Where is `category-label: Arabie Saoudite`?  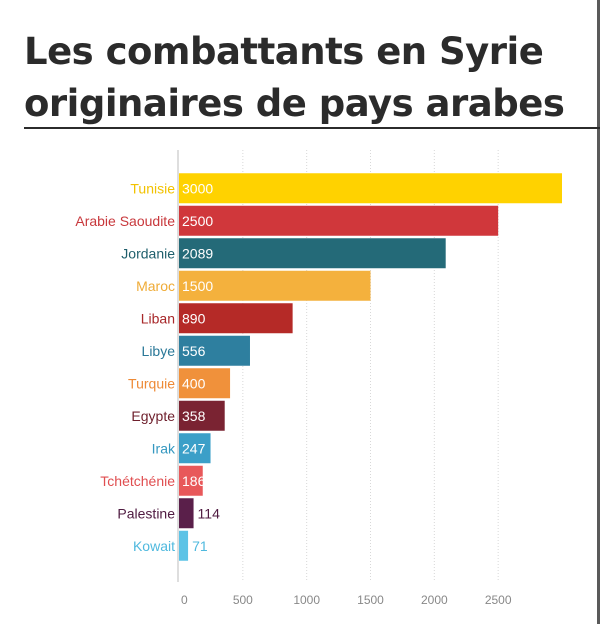 category-label: Arabie Saoudite is located at coordinates (125, 221).